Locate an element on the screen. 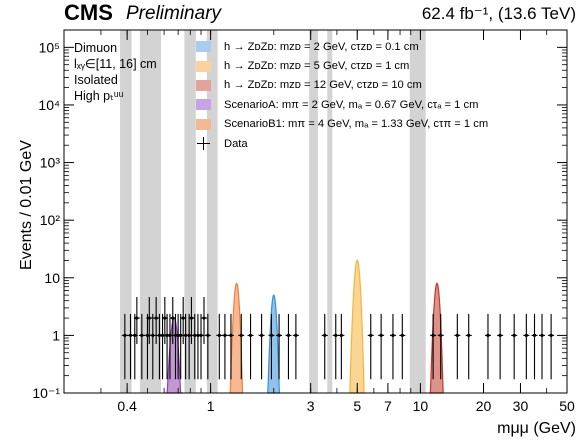  x-tick-label: 20 is located at coordinates (484, 406).